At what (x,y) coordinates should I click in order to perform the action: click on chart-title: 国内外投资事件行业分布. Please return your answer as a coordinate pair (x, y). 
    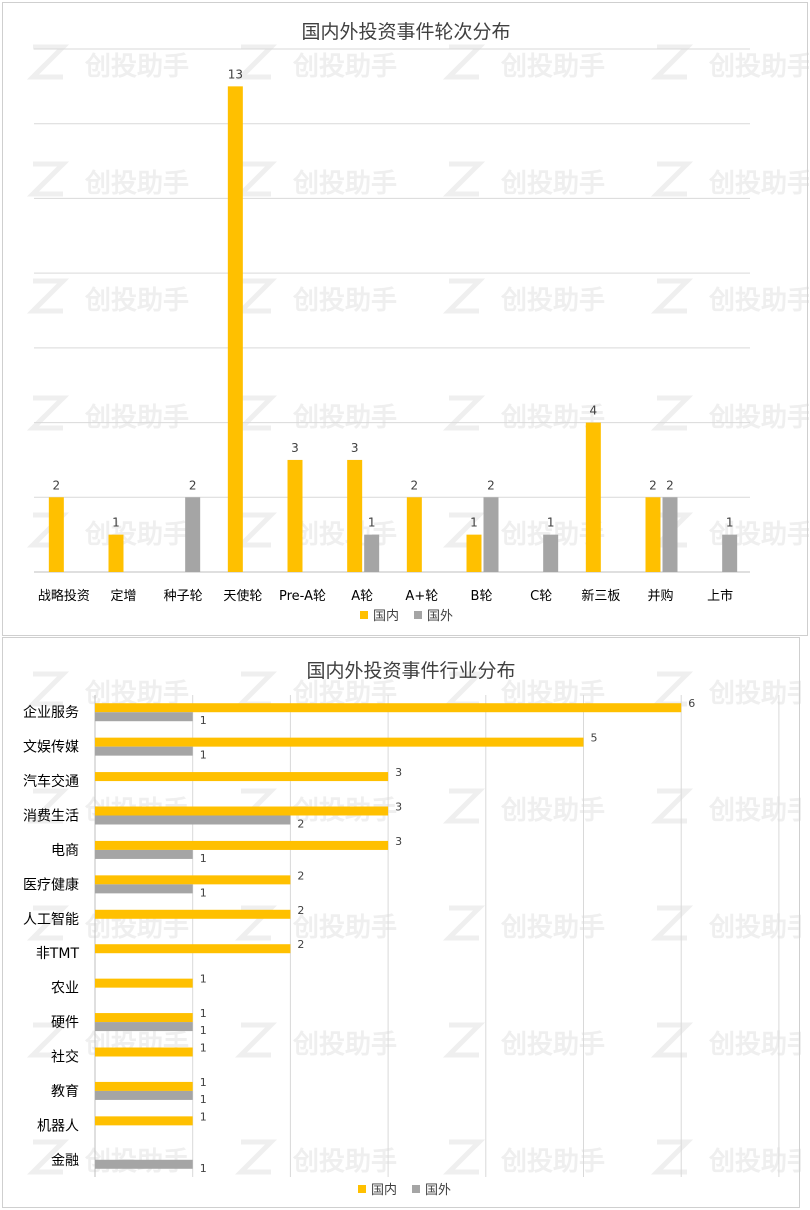
    Looking at the image, I should click on (410, 671).